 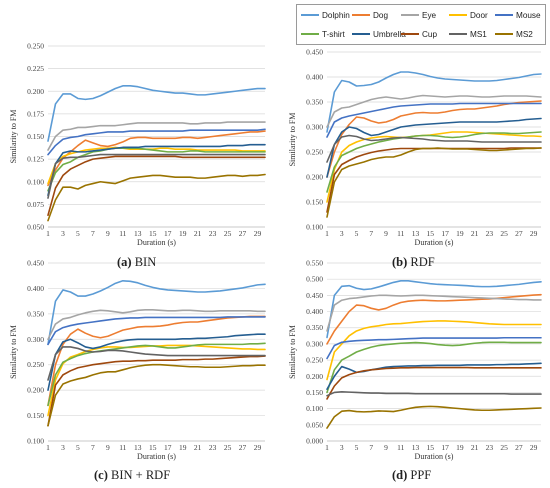 What do you see at coordinates (101, 475) in the screenshot?
I see `caption-letter: (c)` at bounding box center [101, 475].